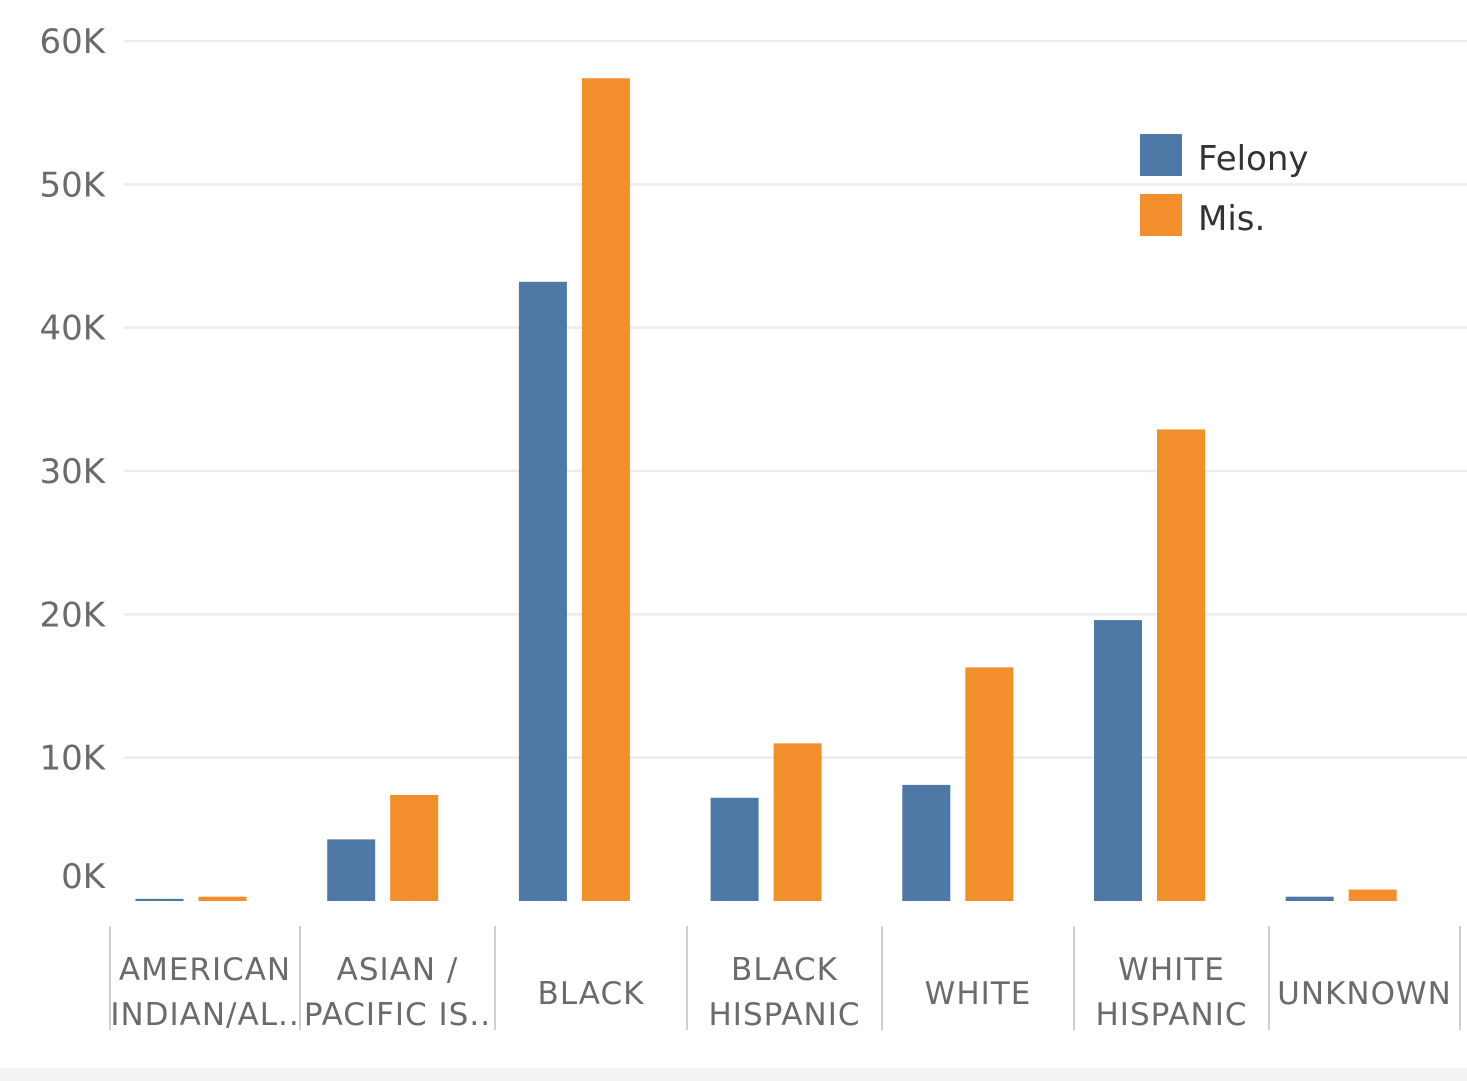 The image size is (1467, 1081). Describe the element at coordinates (204, 1015) in the screenshot. I see `x-category-label: INDIAN/AL..` at that location.